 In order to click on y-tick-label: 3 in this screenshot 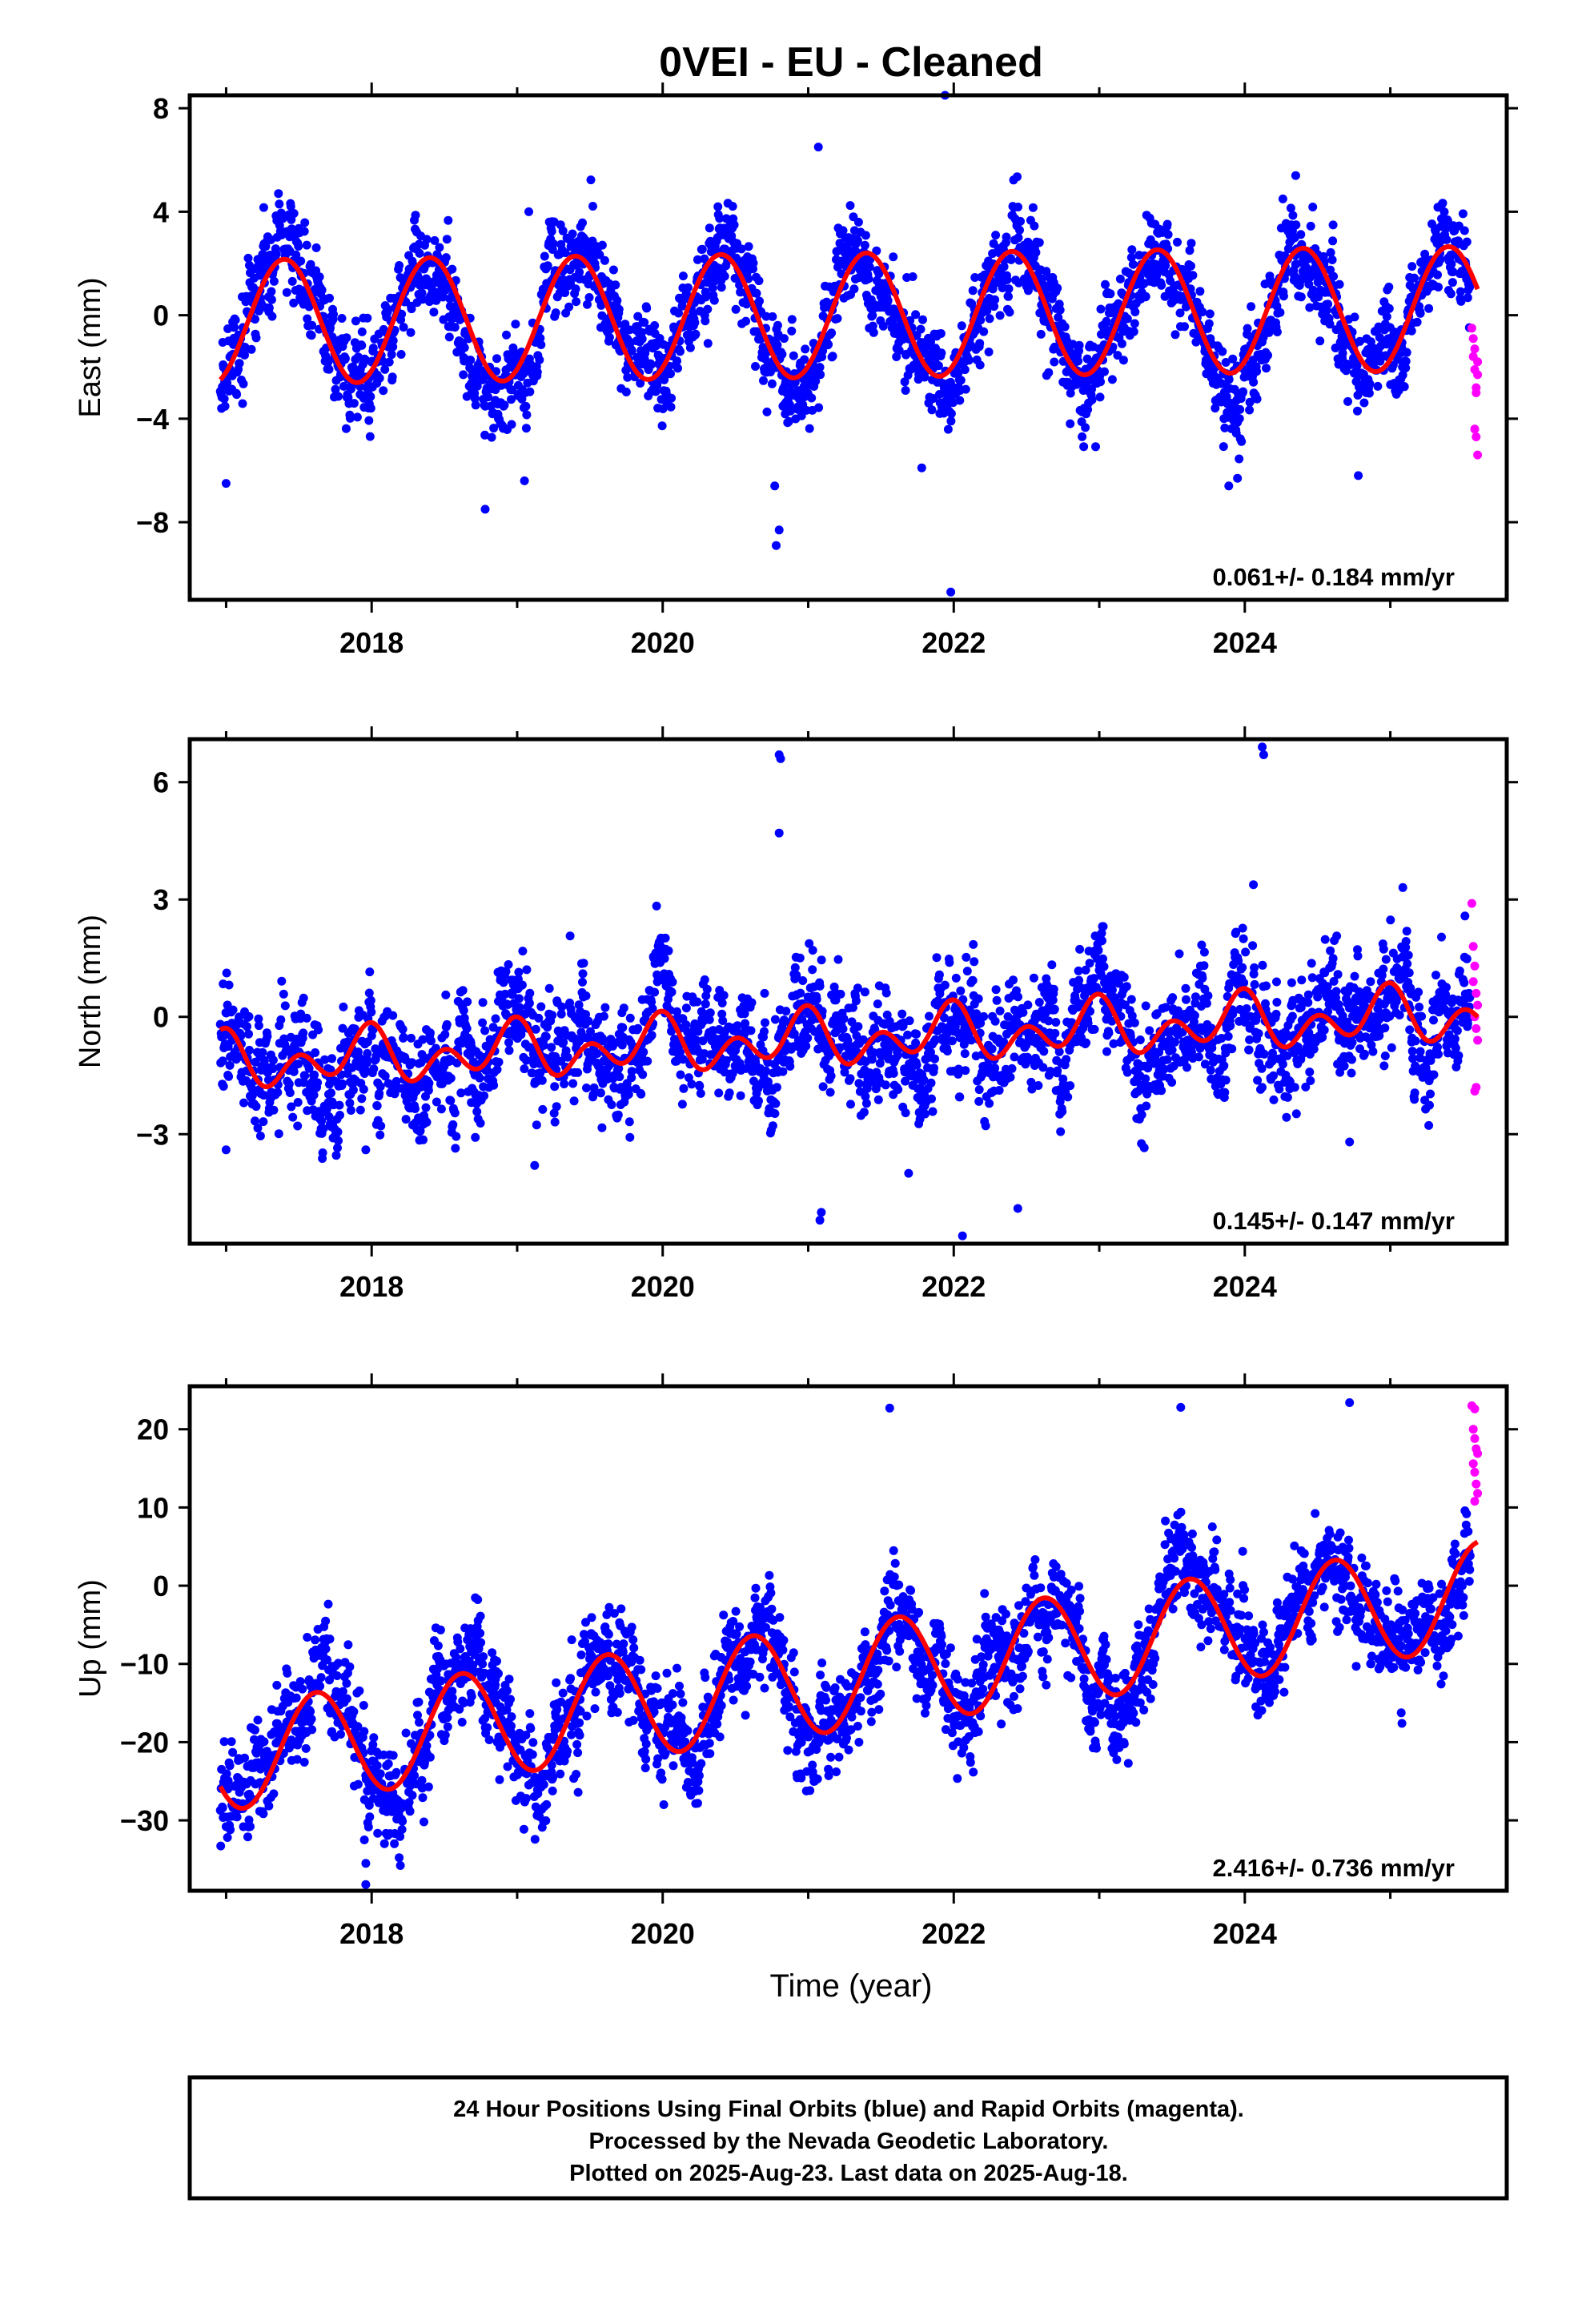, I will do `click(161, 899)`.